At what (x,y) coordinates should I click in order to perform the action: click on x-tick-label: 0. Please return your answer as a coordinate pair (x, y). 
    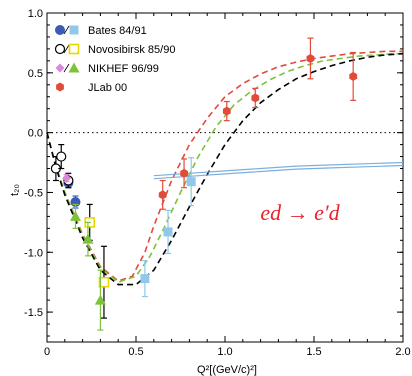
    Looking at the image, I should click on (47, 352).